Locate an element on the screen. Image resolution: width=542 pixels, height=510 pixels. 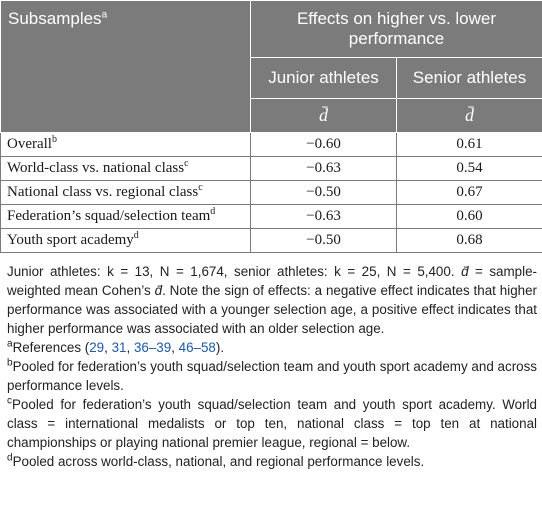
senior-value: 0.60 is located at coordinates (469, 216).